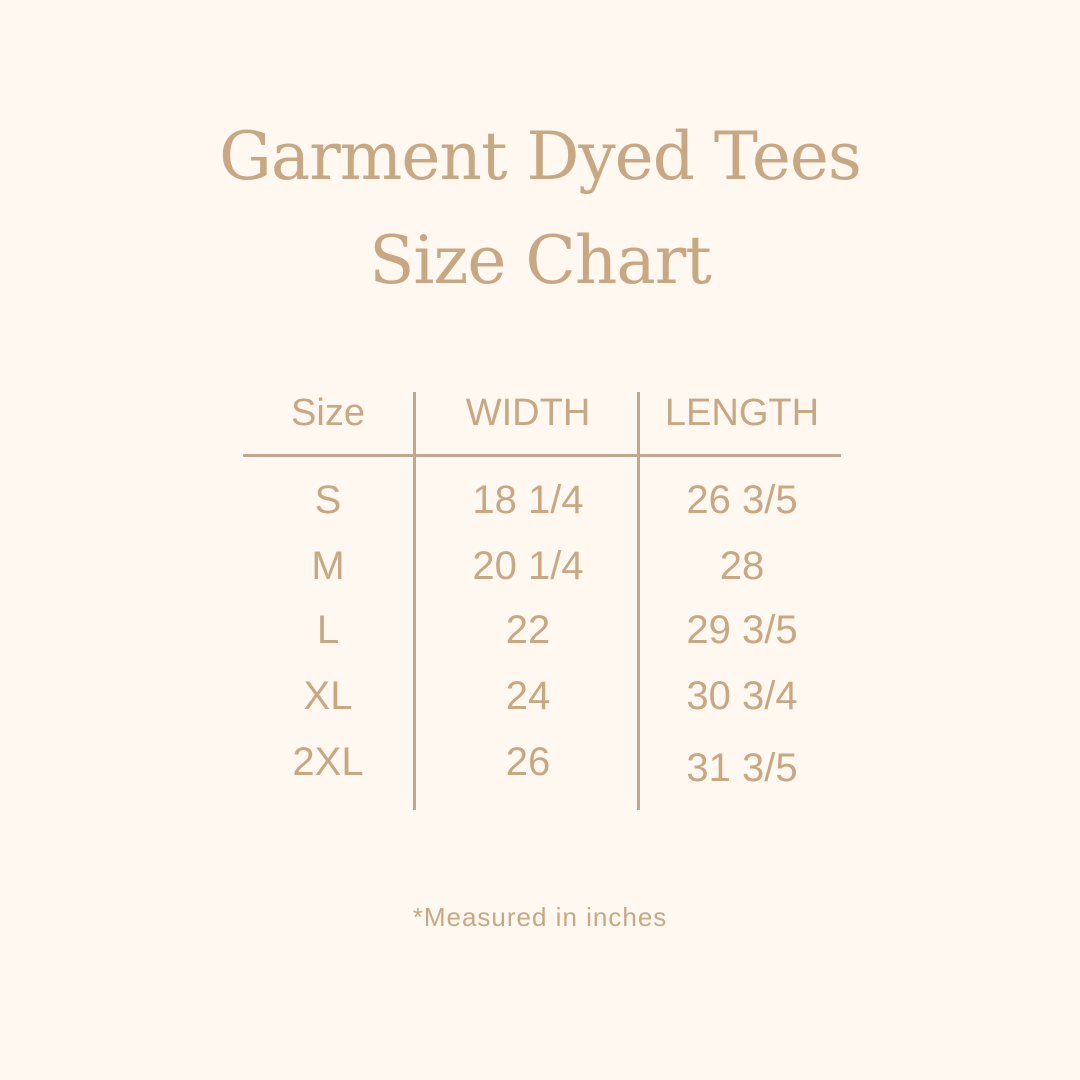  I want to click on header-length: LENGTH, so click(742, 413).